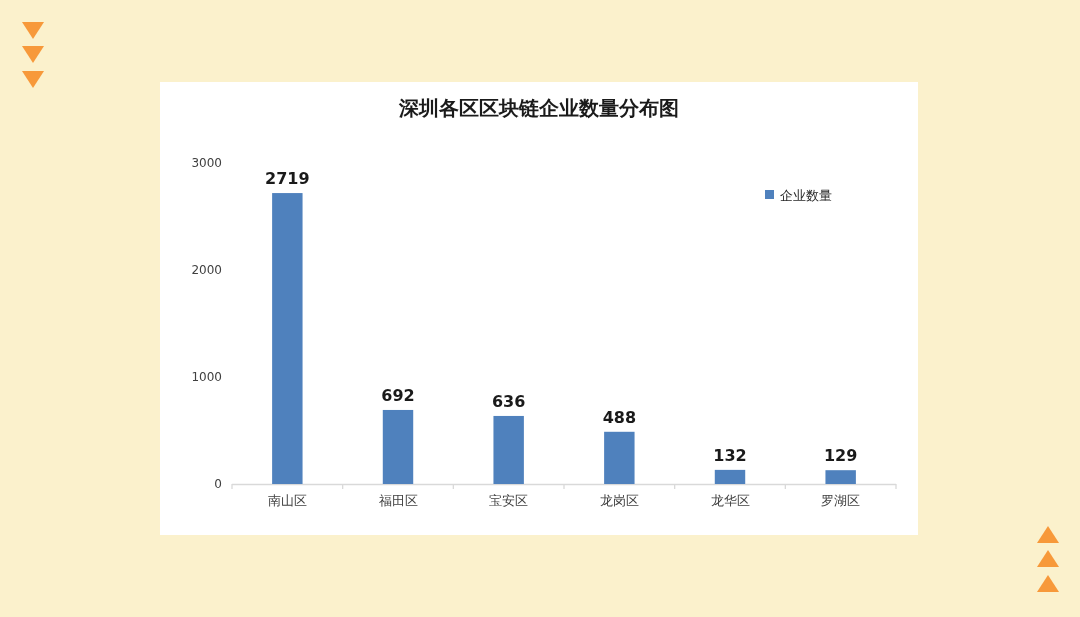  Describe the element at coordinates (218, 484) in the screenshot. I see `y-tick-label: 0` at that location.